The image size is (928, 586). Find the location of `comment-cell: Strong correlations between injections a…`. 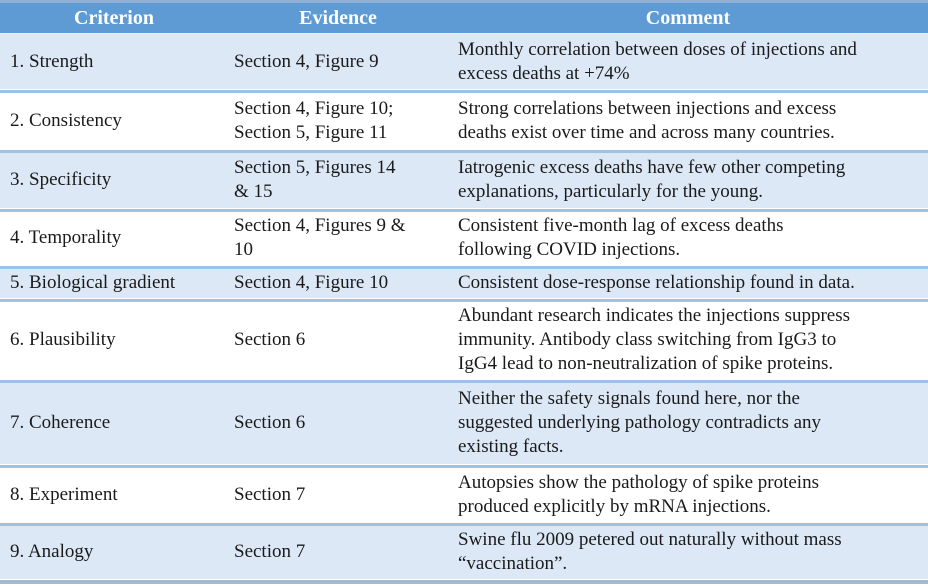

comment-cell: Strong correlations between injections a… is located at coordinates (647, 120).